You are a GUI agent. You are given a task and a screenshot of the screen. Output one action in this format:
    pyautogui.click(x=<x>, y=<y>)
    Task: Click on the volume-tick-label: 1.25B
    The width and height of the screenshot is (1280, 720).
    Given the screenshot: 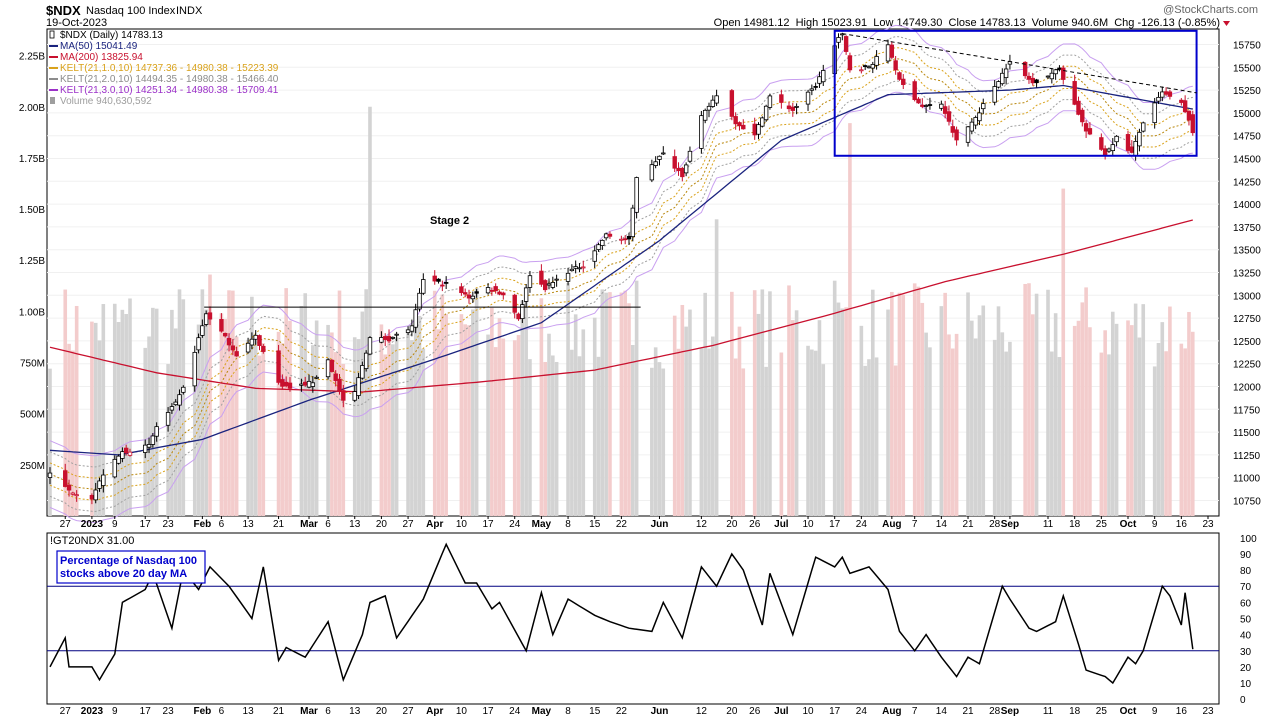 What is the action you would take?
    pyautogui.click(x=32, y=261)
    